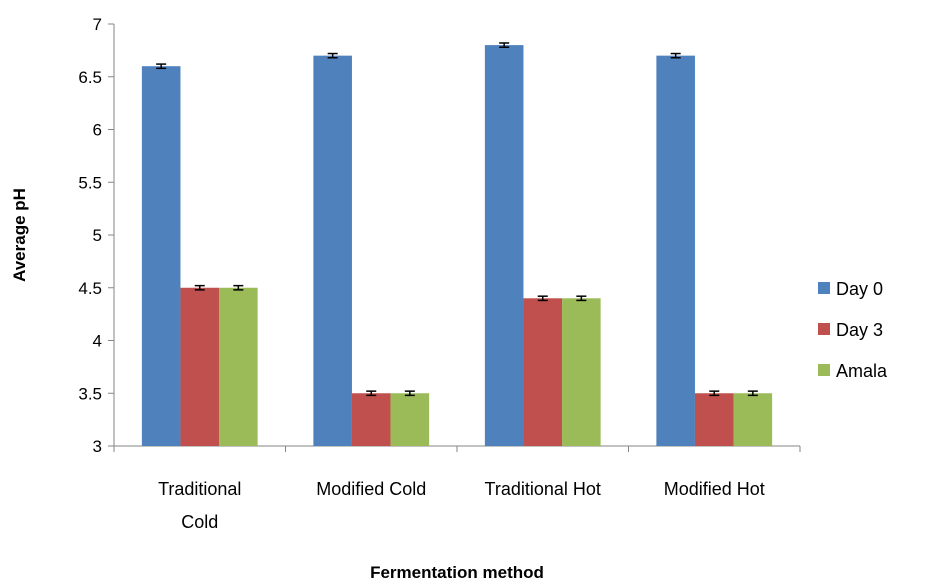 The image size is (934, 582). Describe the element at coordinates (543, 489) in the screenshot. I see `x-tick-label: Traditional Hot` at that location.